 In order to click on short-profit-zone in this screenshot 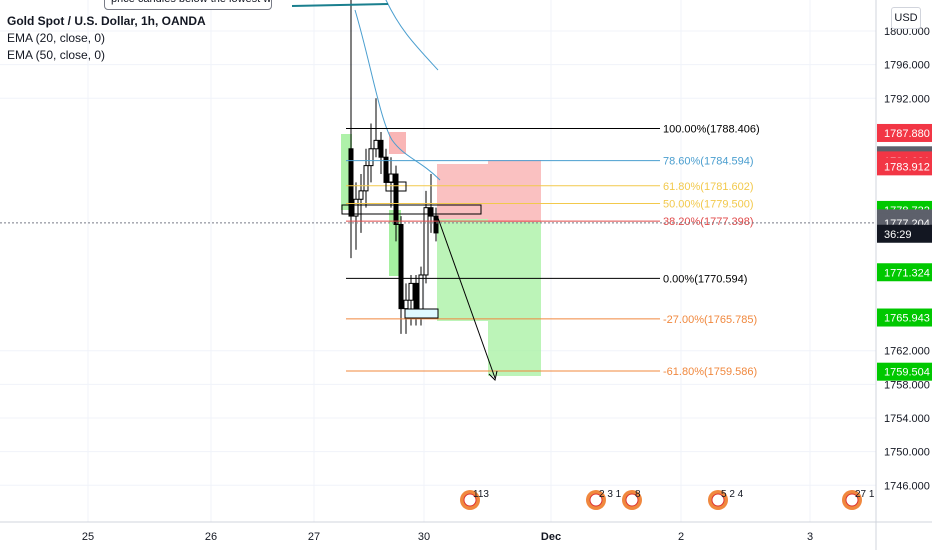, I will do `click(462, 270)`.